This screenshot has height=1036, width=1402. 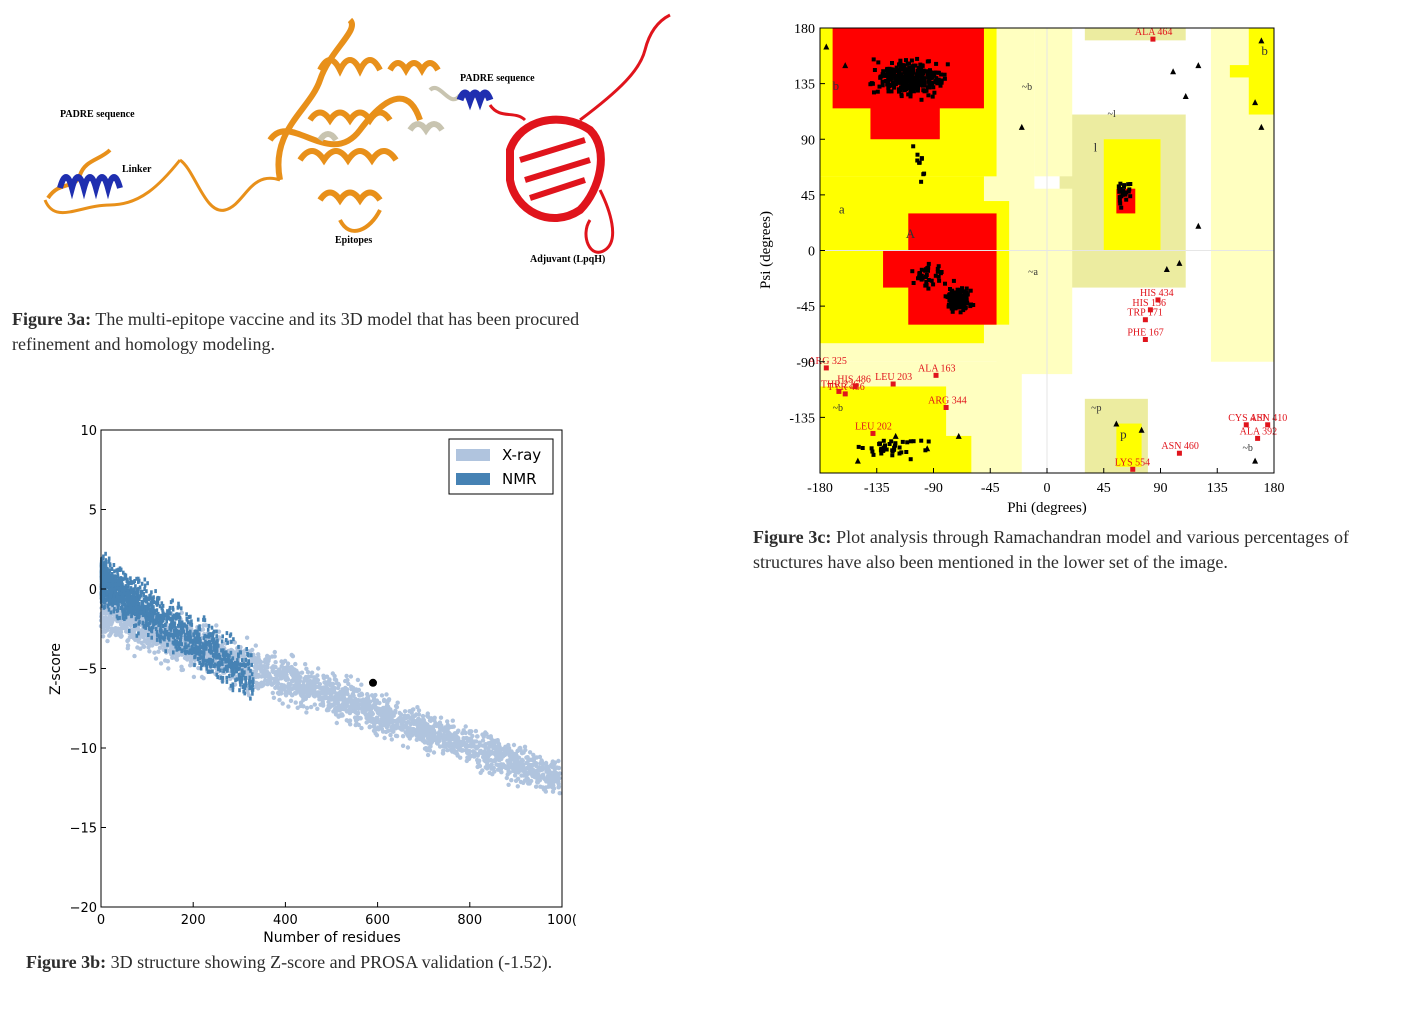 What do you see at coordinates (1217, 488) in the screenshot?
I see `x-tick-label: 135` at bounding box center [1217, 488].